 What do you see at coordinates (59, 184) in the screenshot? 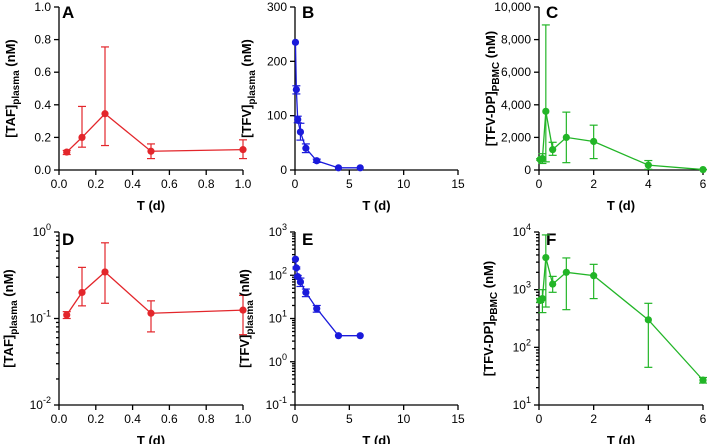
I see `x-tick-label: 0.0` at bounding box center [59, 184].